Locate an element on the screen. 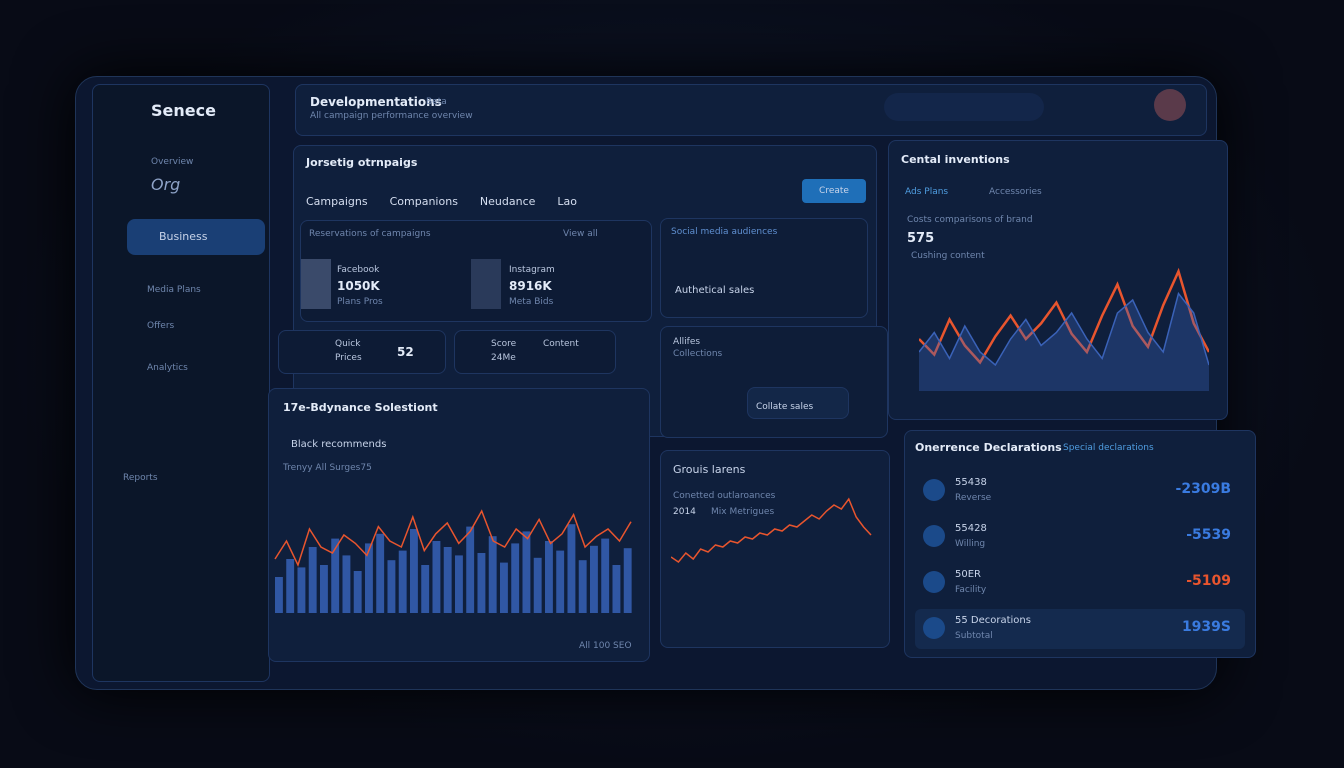 Image resolution: width=1344 pixels, height=768 pixels. header-tag: Beta is located at coordinates (436, 102).